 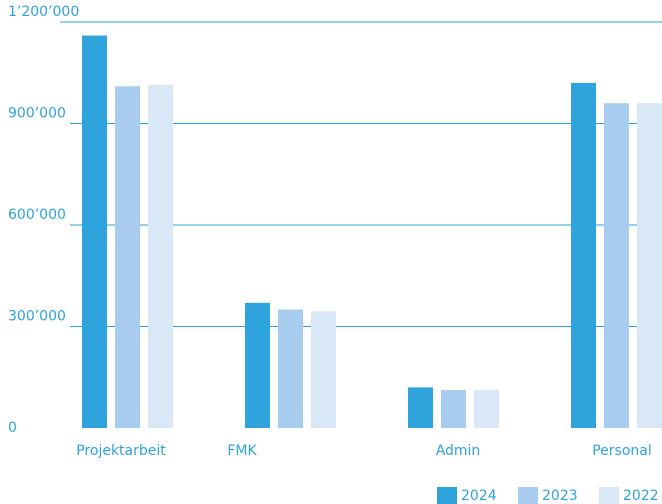 What do you see at coordinates (458, 451) in the screenshot?
I see `x-tick-label: Admin` at bounding box center [458, 451].